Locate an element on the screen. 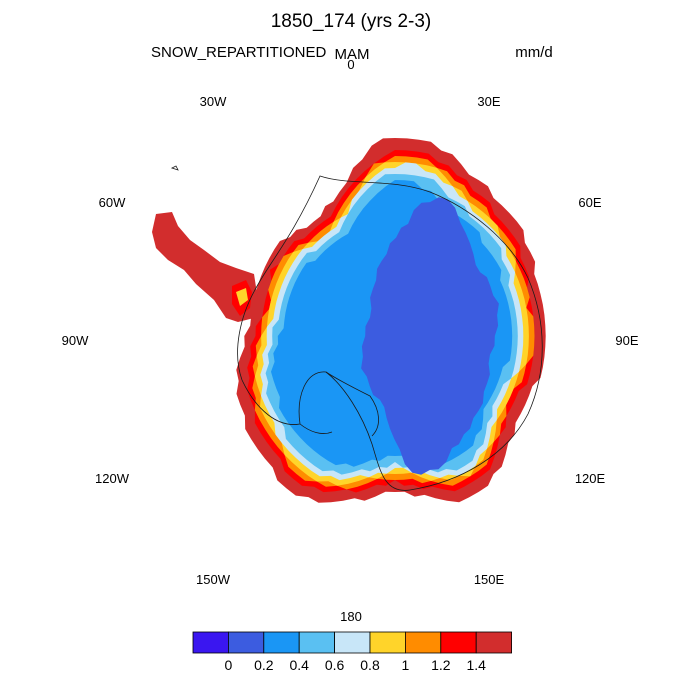  peninsula-coast-edge is located at coordinates (242, 297).